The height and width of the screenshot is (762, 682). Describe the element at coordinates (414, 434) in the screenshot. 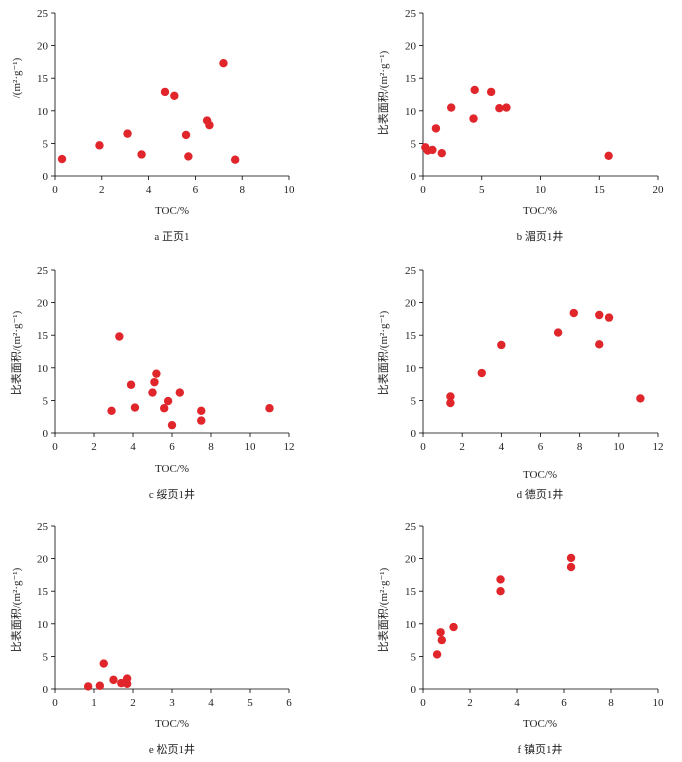

I see `panel-d-y-tick-label: 0` at that location.